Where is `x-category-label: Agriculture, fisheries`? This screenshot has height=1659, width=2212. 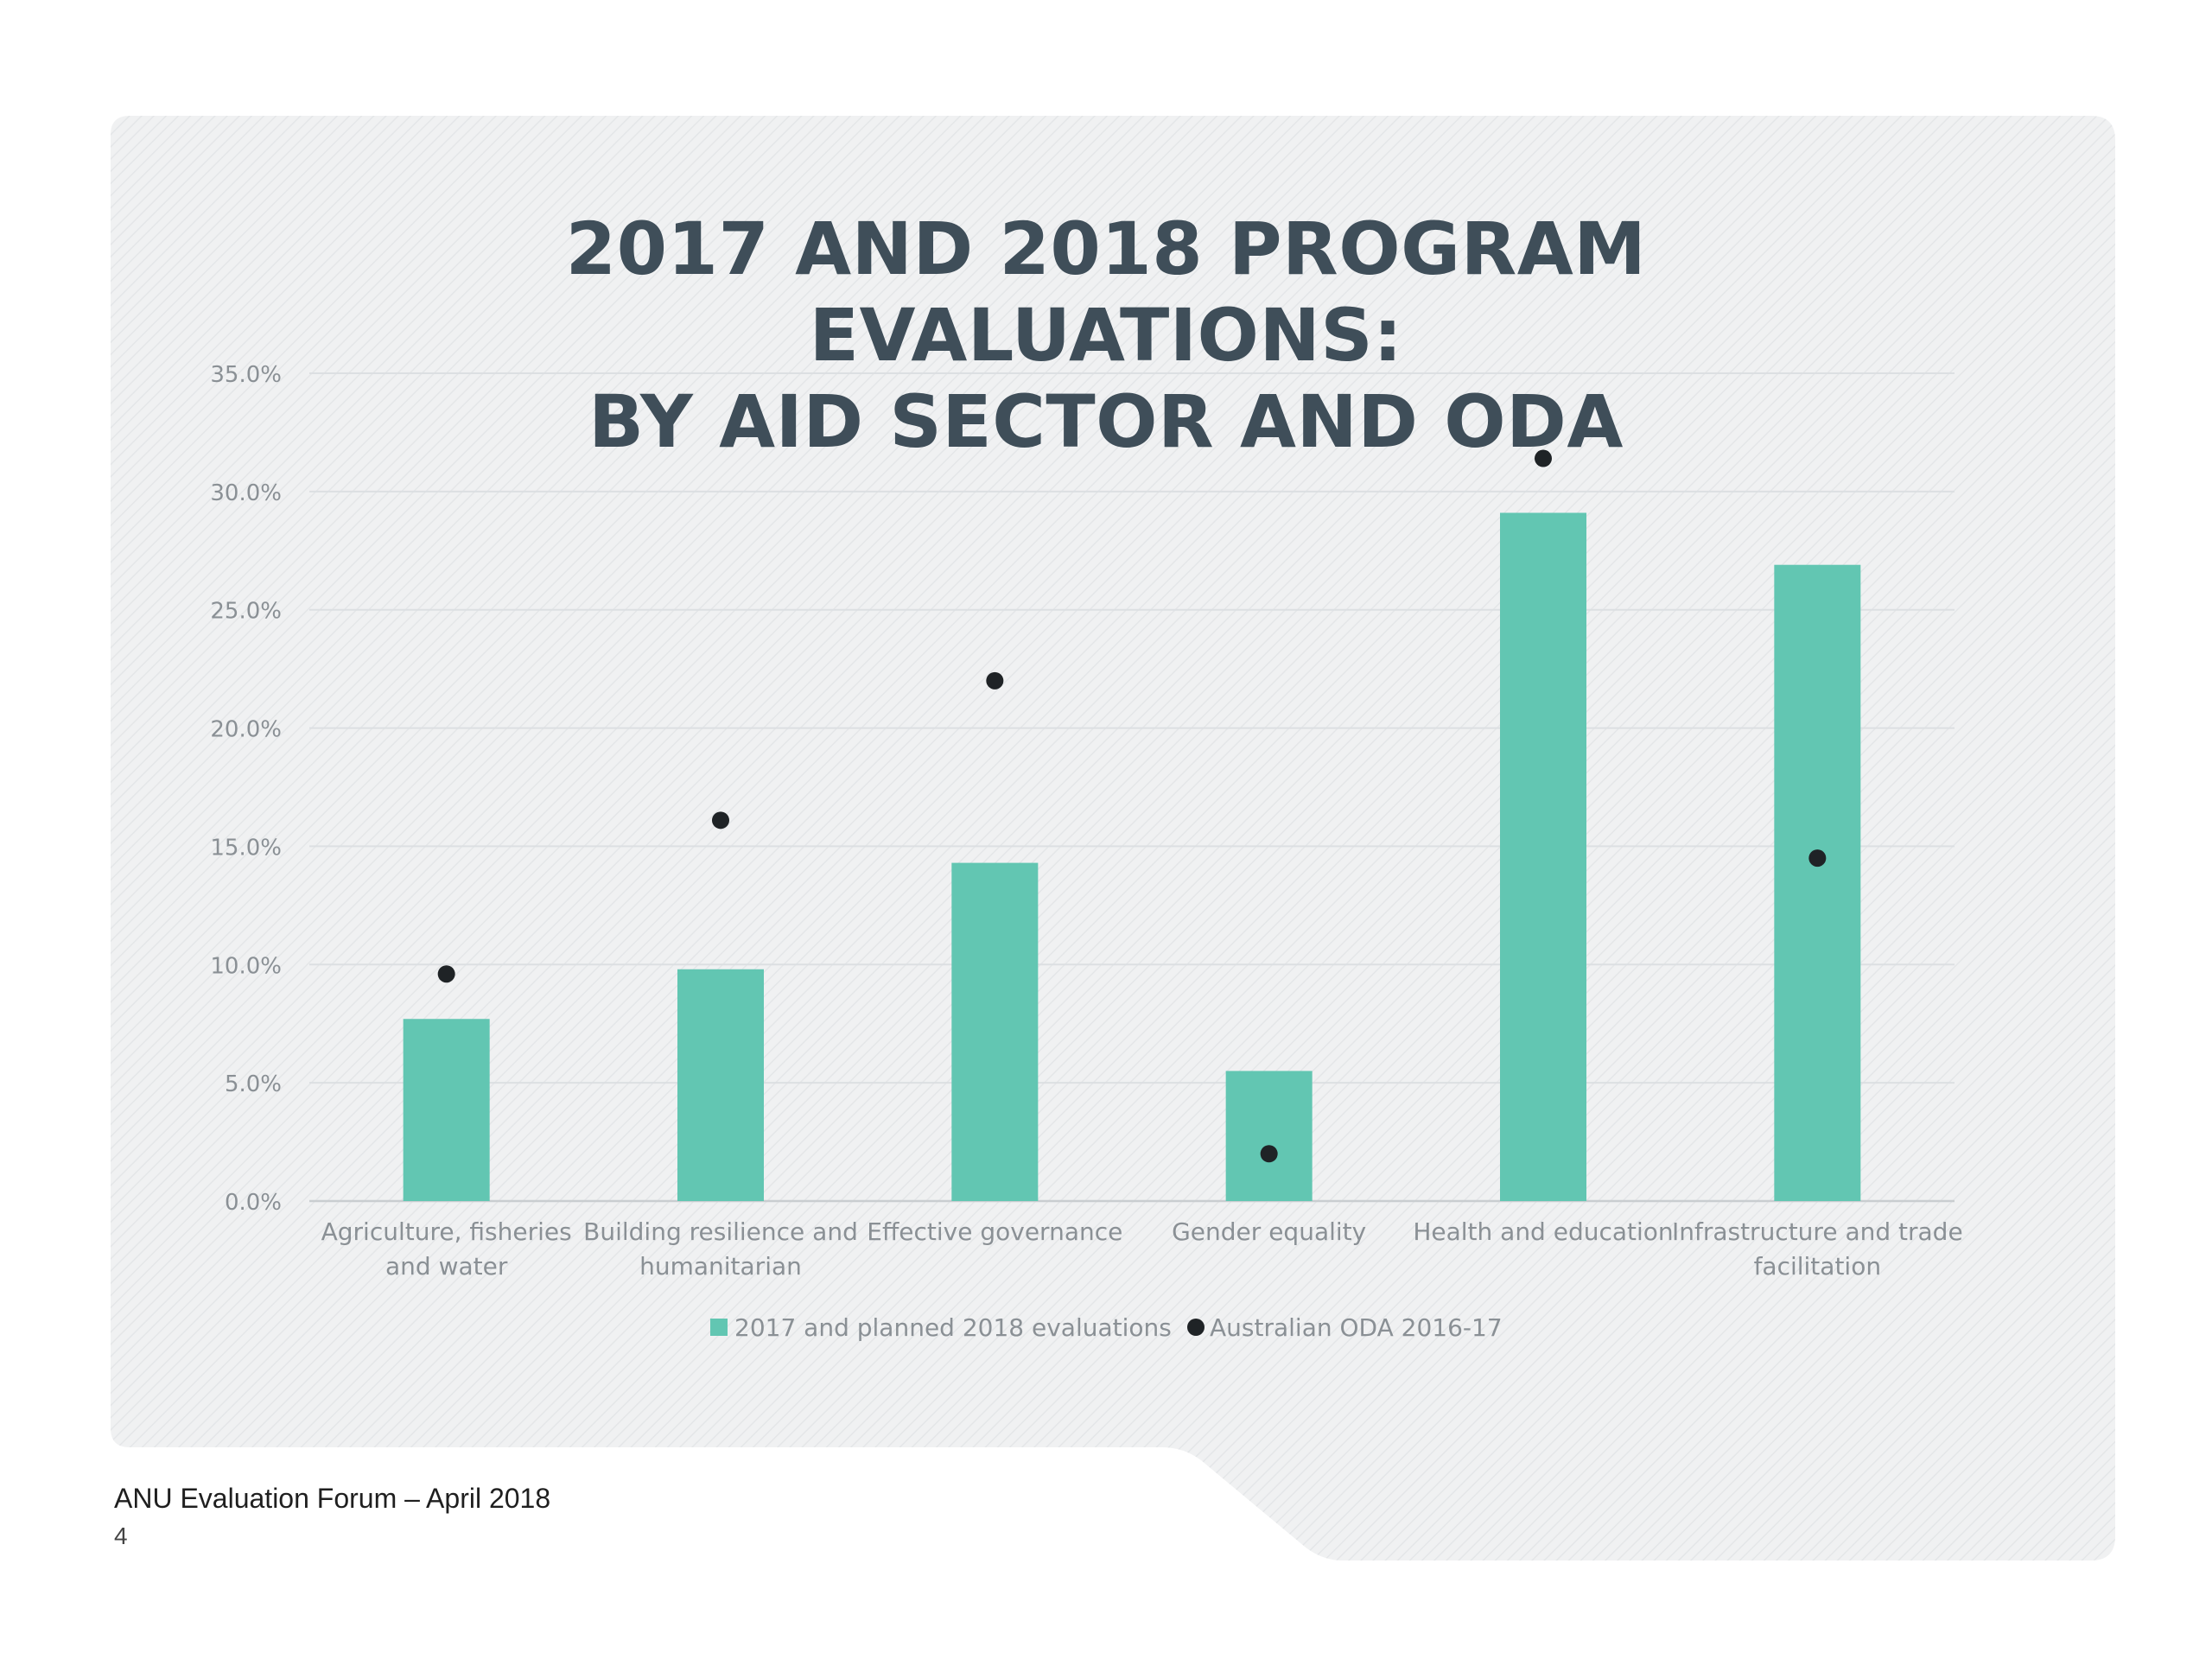 x-category-label: Agriculture, fisheries is located at coordinates (446, 1231).